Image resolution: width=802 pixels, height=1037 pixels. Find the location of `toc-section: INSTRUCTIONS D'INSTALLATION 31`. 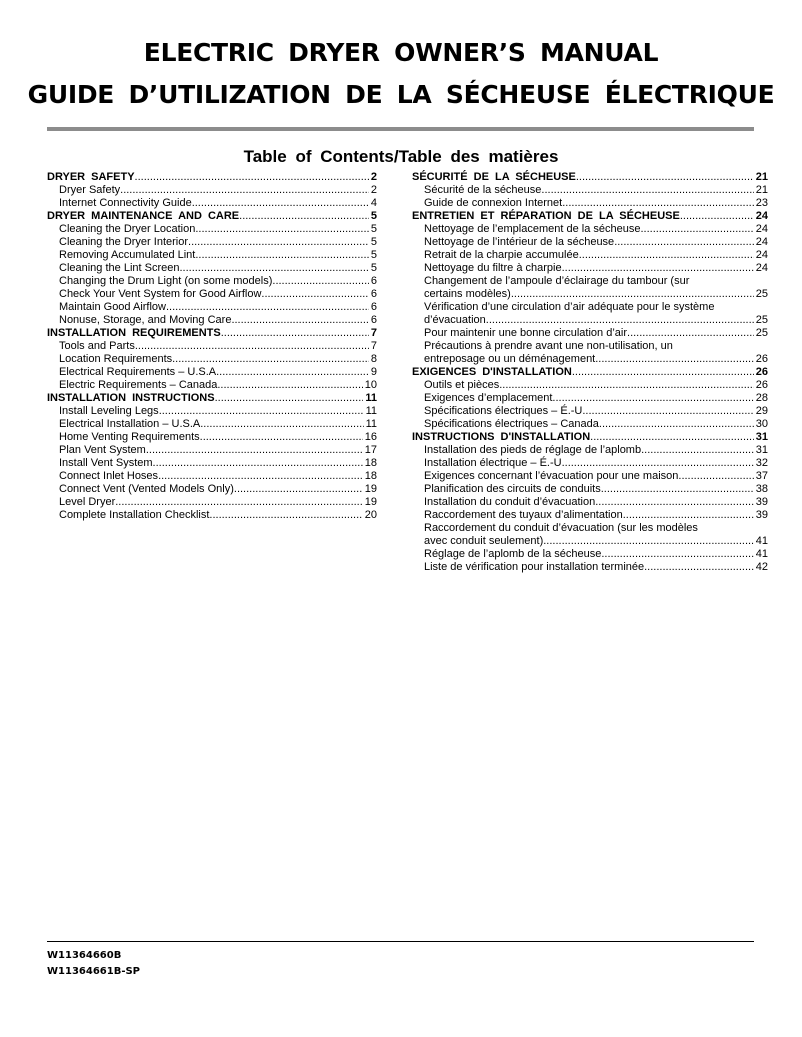

toc-section: INSTRUCTIONS D'INSTALLATION 31 is located at coordinates (590, 437).